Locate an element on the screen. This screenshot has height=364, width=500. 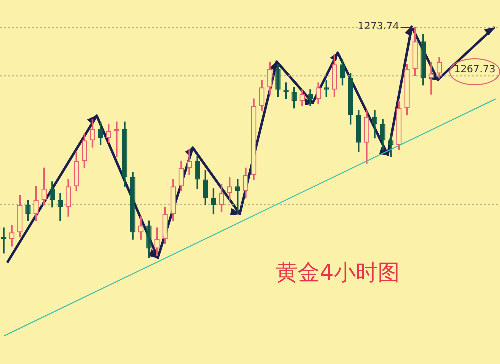
text: 黄金4小时图 is located at coordinates (338, 274).